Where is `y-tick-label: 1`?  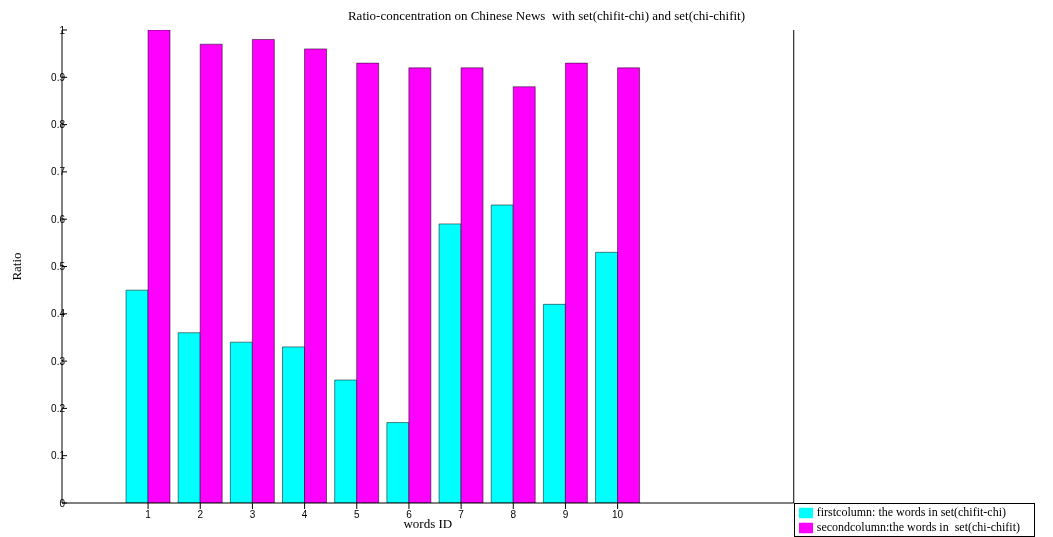
y-tick-label: 1 is located at coordinates (62, 30).